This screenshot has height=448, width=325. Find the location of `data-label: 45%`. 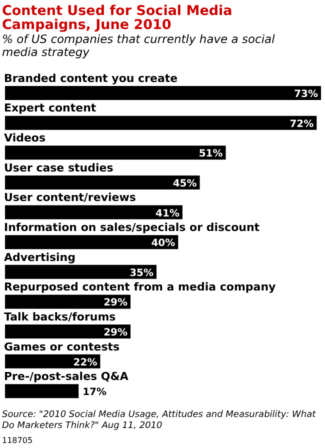

data-label: 45% is located at coordinates (184, 184).